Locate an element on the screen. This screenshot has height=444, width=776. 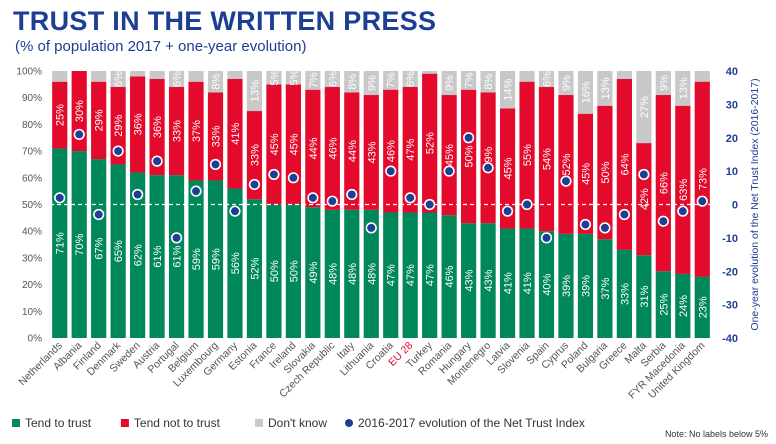
label-not-trust: 63% is located at coordinates (684, 190).